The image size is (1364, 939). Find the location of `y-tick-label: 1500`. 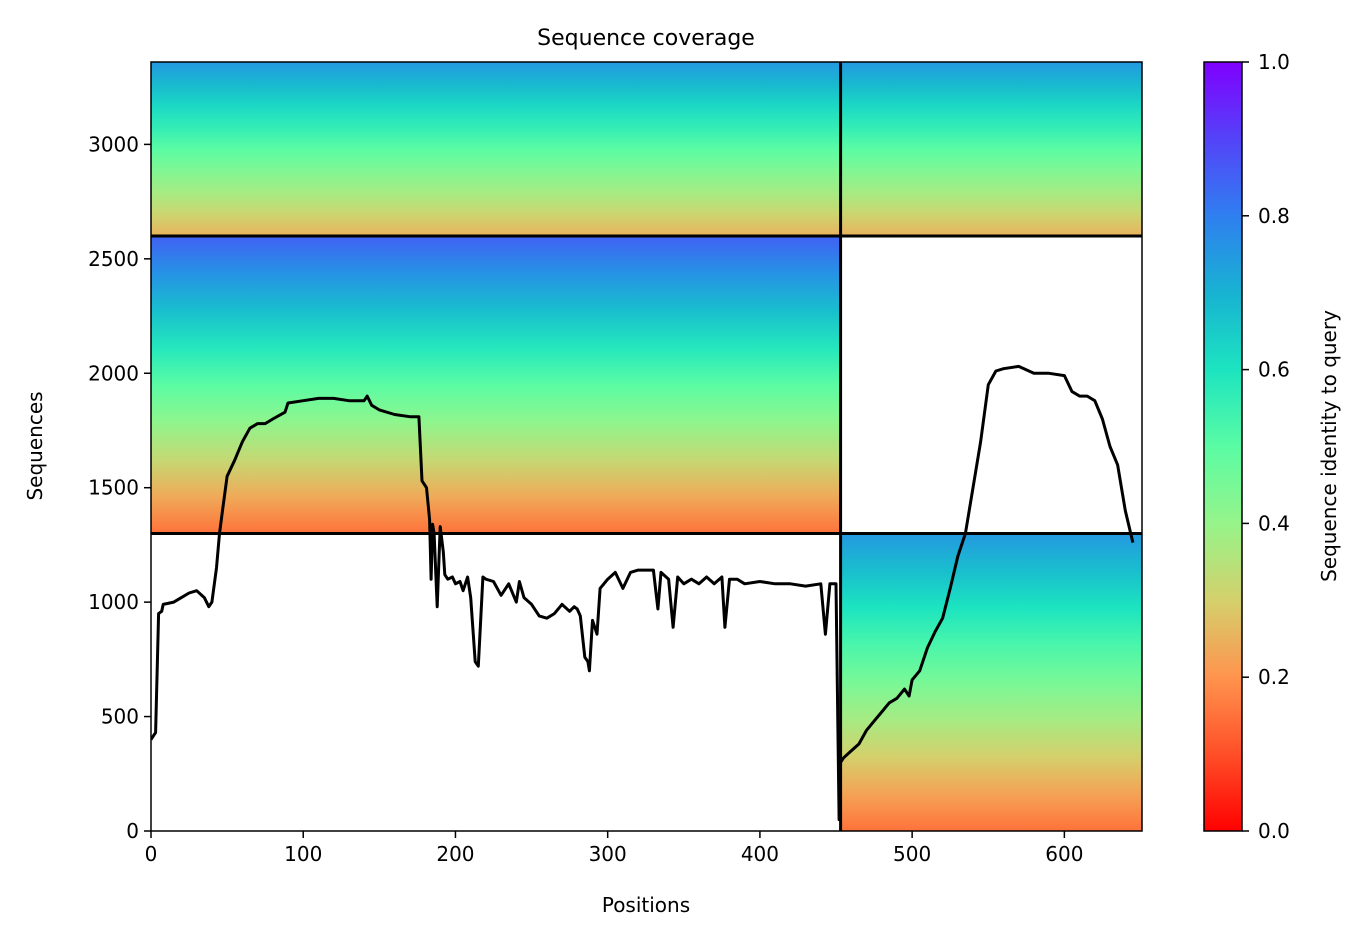

y-tick-label: 1500 is located at coordinates (113, 488).